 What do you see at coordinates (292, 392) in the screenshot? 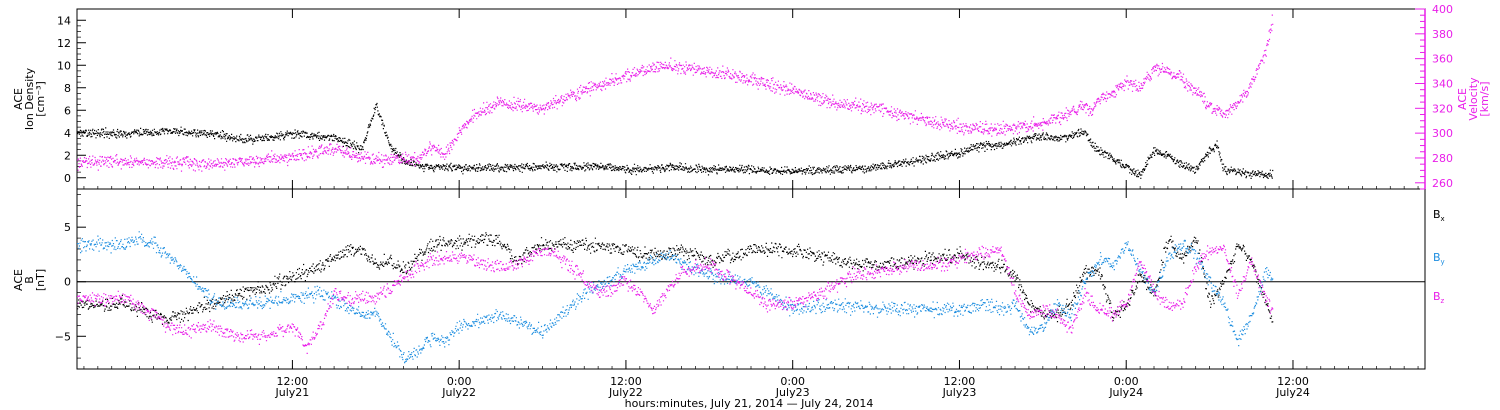
I see `x-tick-date: July21` at bounding box center [292, 392].